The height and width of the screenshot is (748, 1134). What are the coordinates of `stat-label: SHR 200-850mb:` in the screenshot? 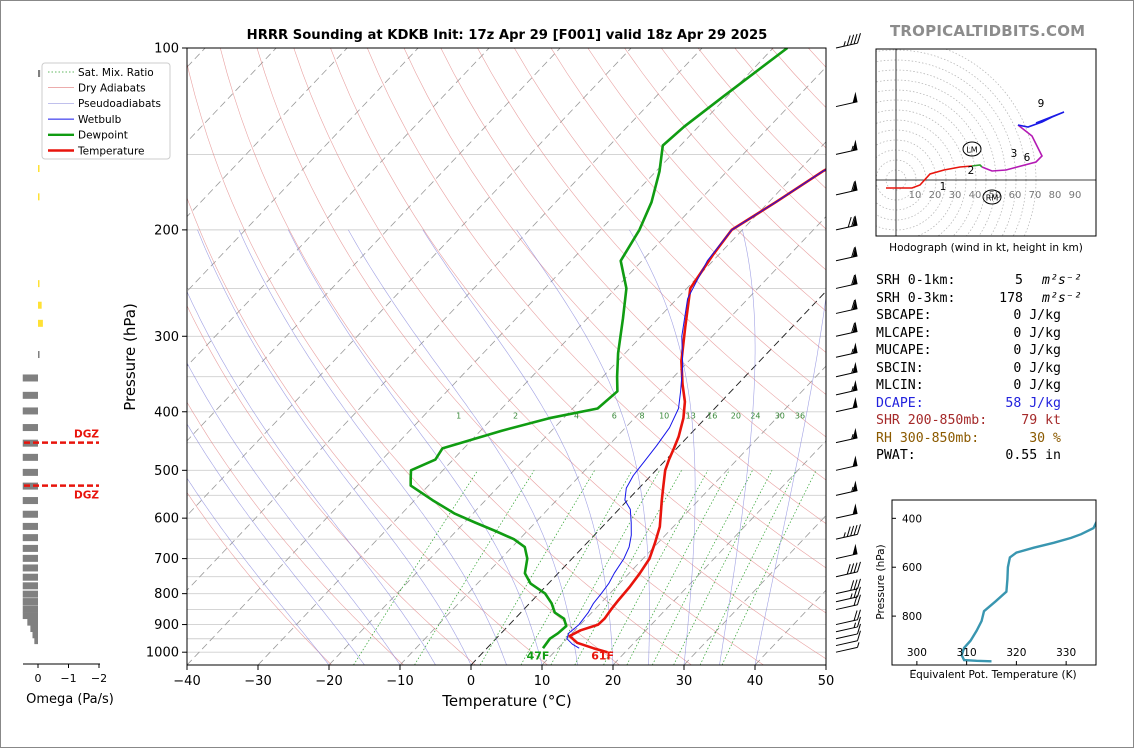 It's located at (932, 420).